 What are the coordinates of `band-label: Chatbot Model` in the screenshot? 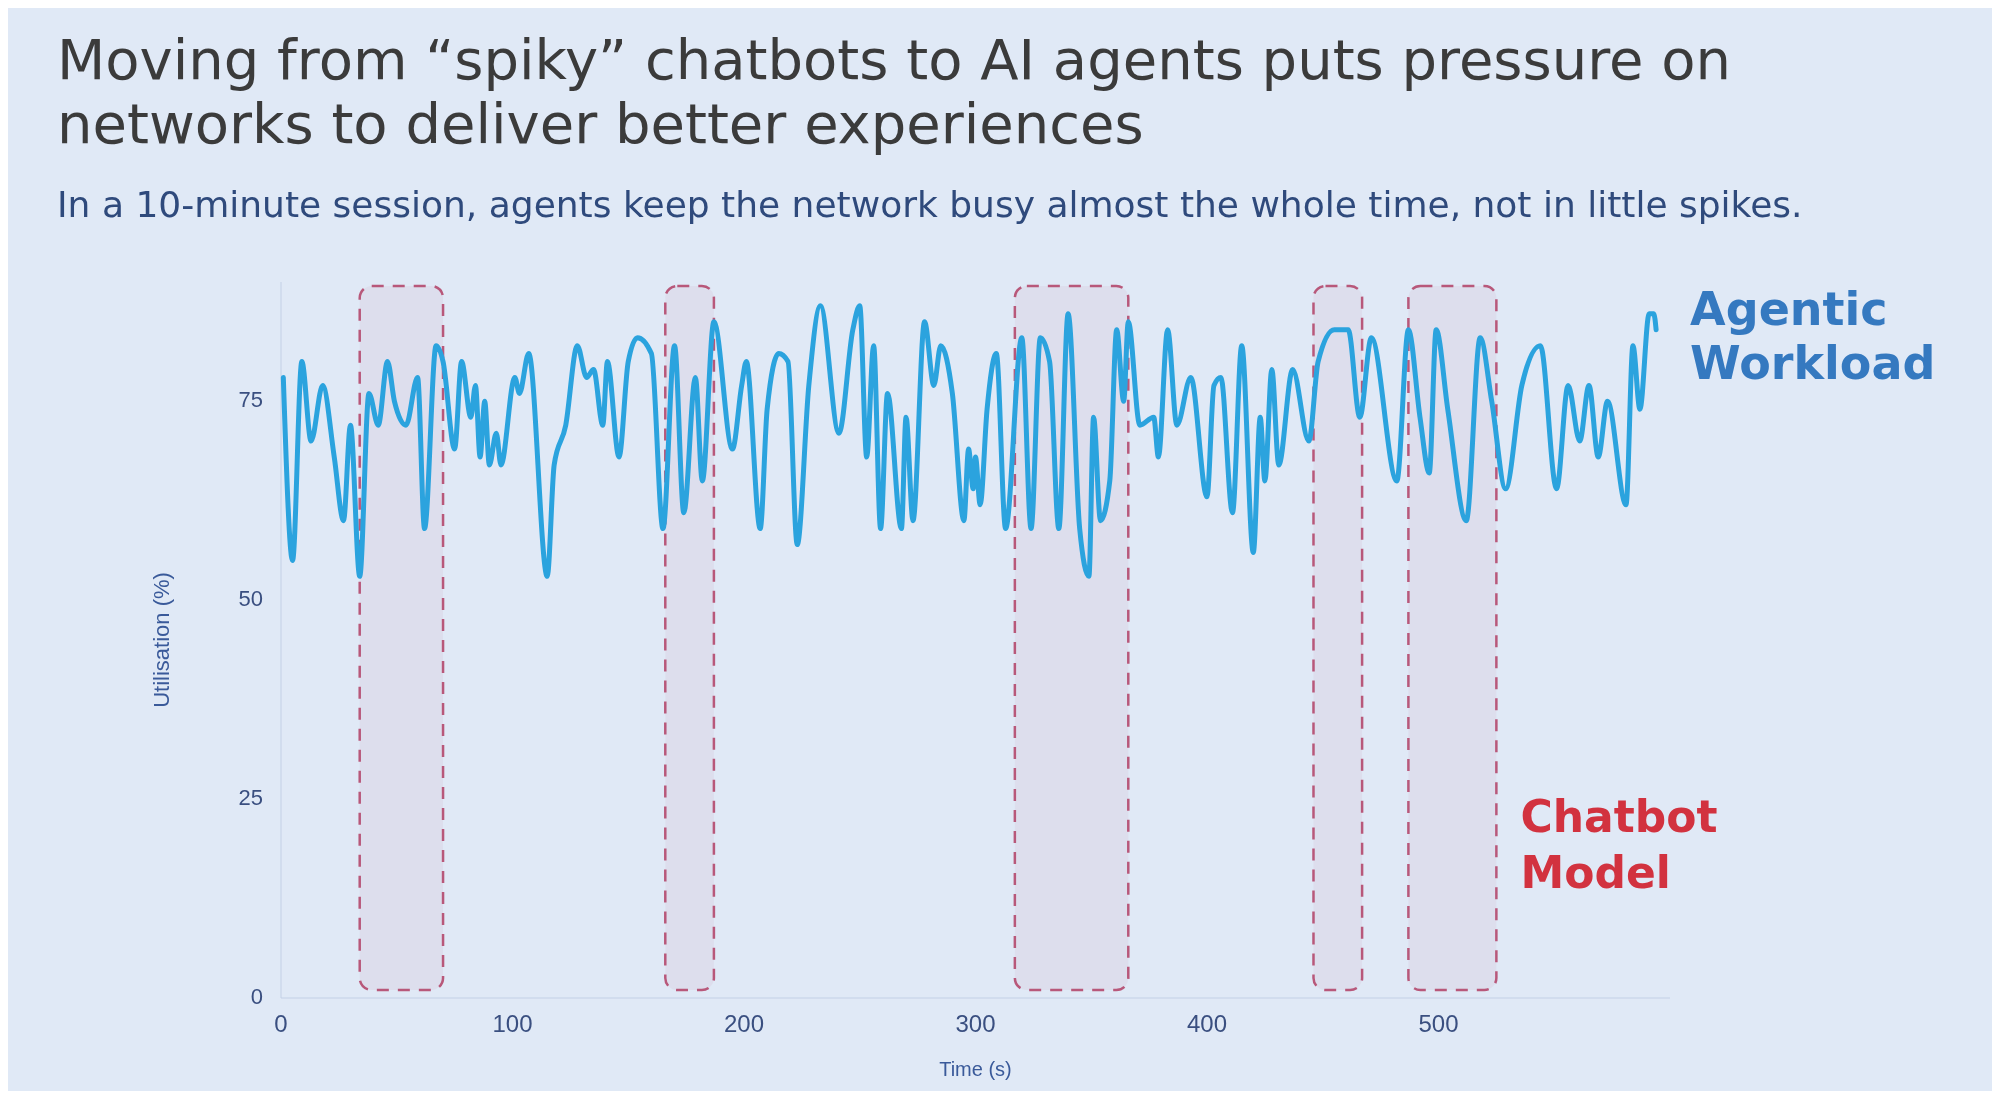 It's located at (1619, 844).